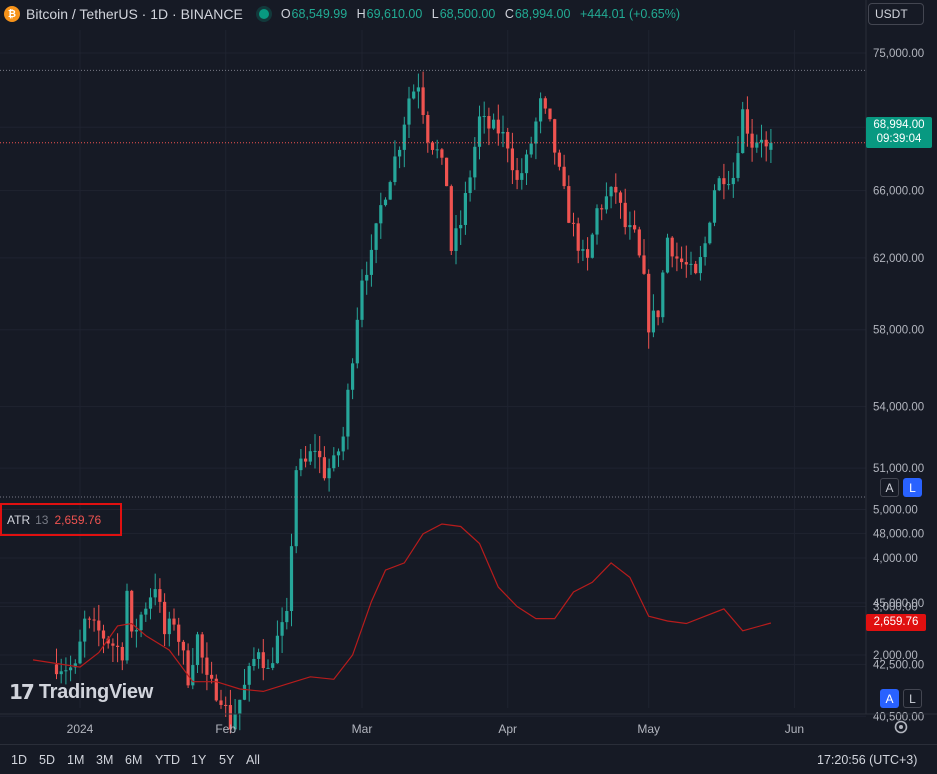 The width and height of the screenshot is (937, 774). Describe the element at coordinates (912, 698) in the screenshot. I see `log-scale-button-atr: L` at that location.